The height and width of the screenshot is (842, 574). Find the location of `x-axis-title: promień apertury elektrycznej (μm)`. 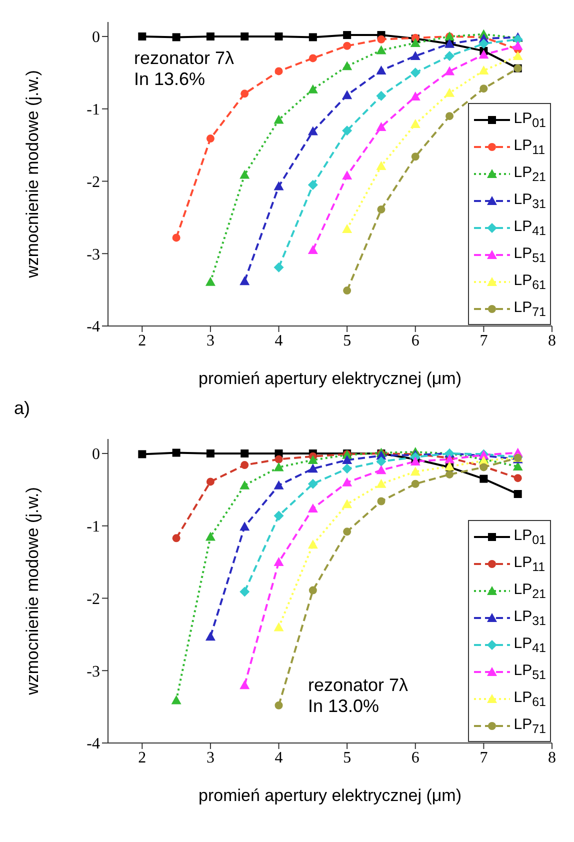

x-axis-title: promień apertury elektrycznej (μm) is located at coordinates (330, 795).